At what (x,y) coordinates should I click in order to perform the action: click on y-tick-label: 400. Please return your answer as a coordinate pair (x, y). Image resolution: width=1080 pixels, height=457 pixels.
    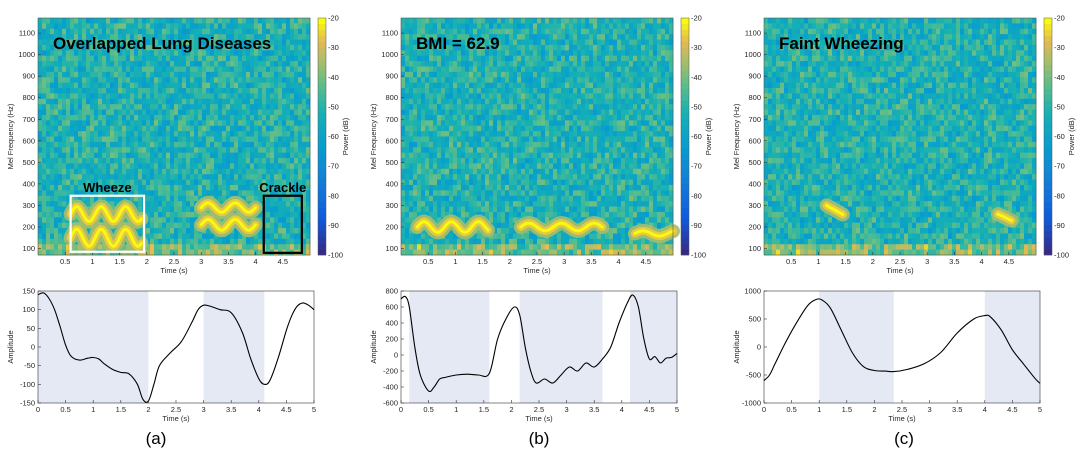
    Looking at the image, I should click on (28, 183).